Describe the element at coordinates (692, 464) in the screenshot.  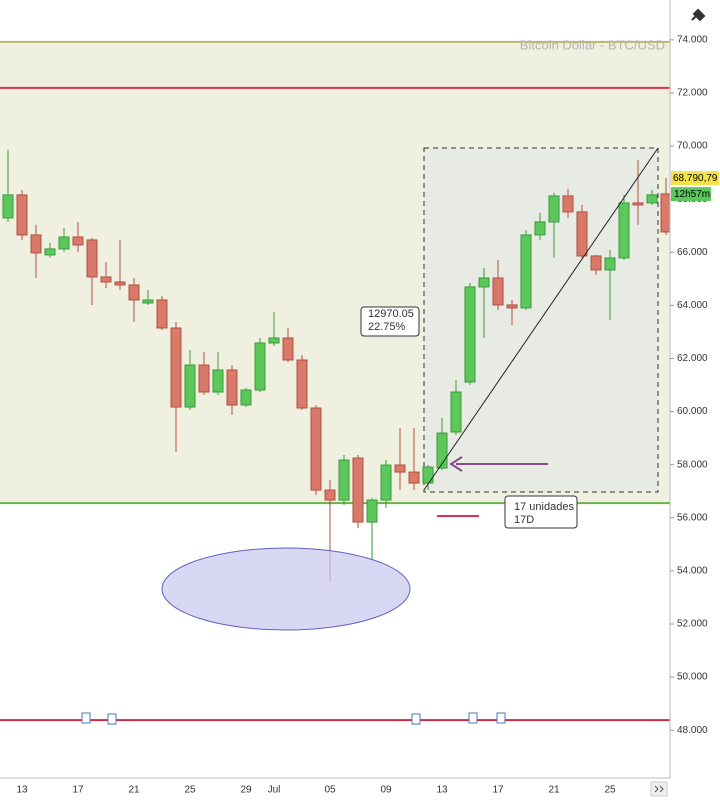
I see `y-tick-label: 58.000` at that location.